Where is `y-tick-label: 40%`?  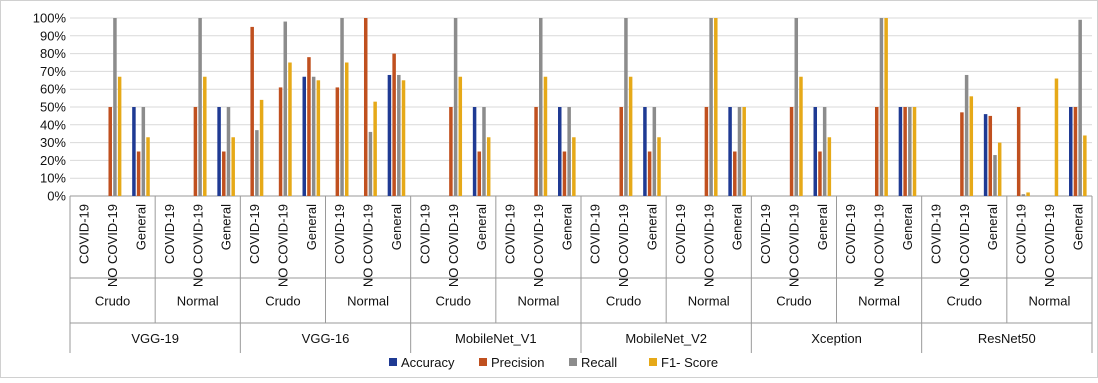
y-tick-label: 40% is located at coordinates (53, 124).